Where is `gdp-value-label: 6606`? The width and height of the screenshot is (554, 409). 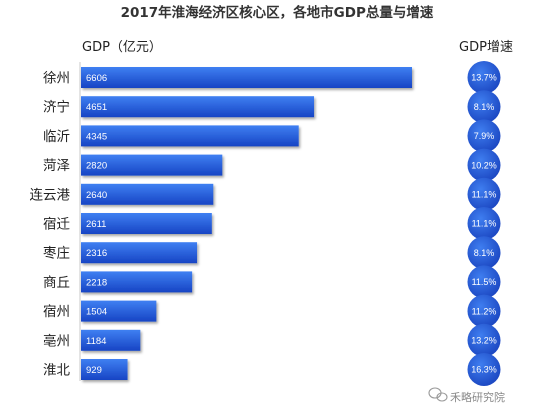
gdp-value-label: 6606 is located at coordinates (96, 78).